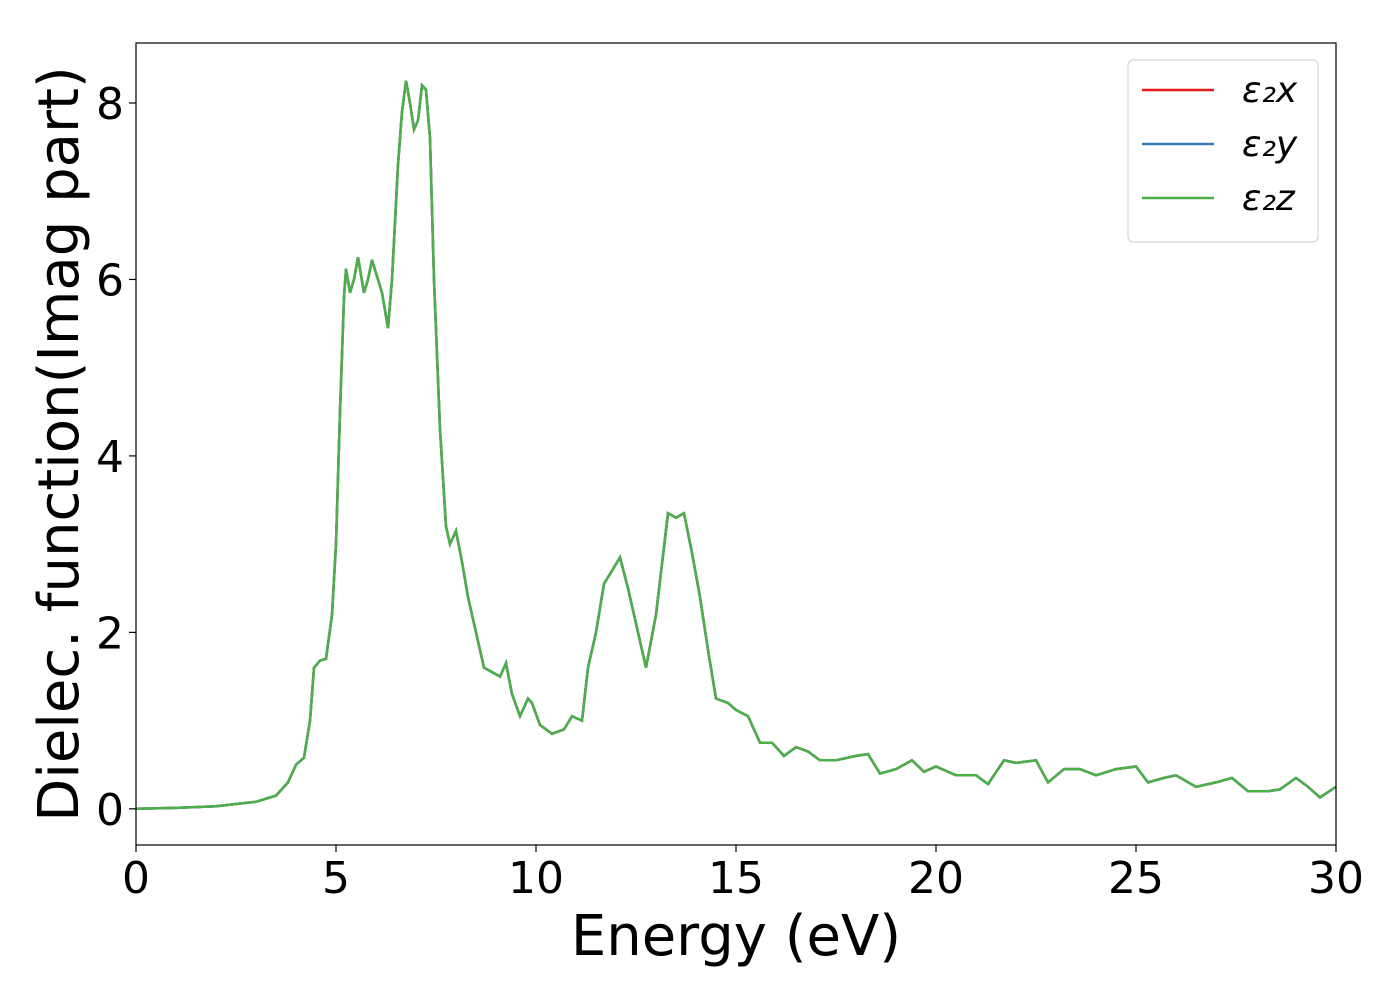 This screenshot has width=1400, height=1000. What do you see at coordinates (110, 104) in the screenshot?
I see `y-tick-label: 8` at bounding box center [110, 104].